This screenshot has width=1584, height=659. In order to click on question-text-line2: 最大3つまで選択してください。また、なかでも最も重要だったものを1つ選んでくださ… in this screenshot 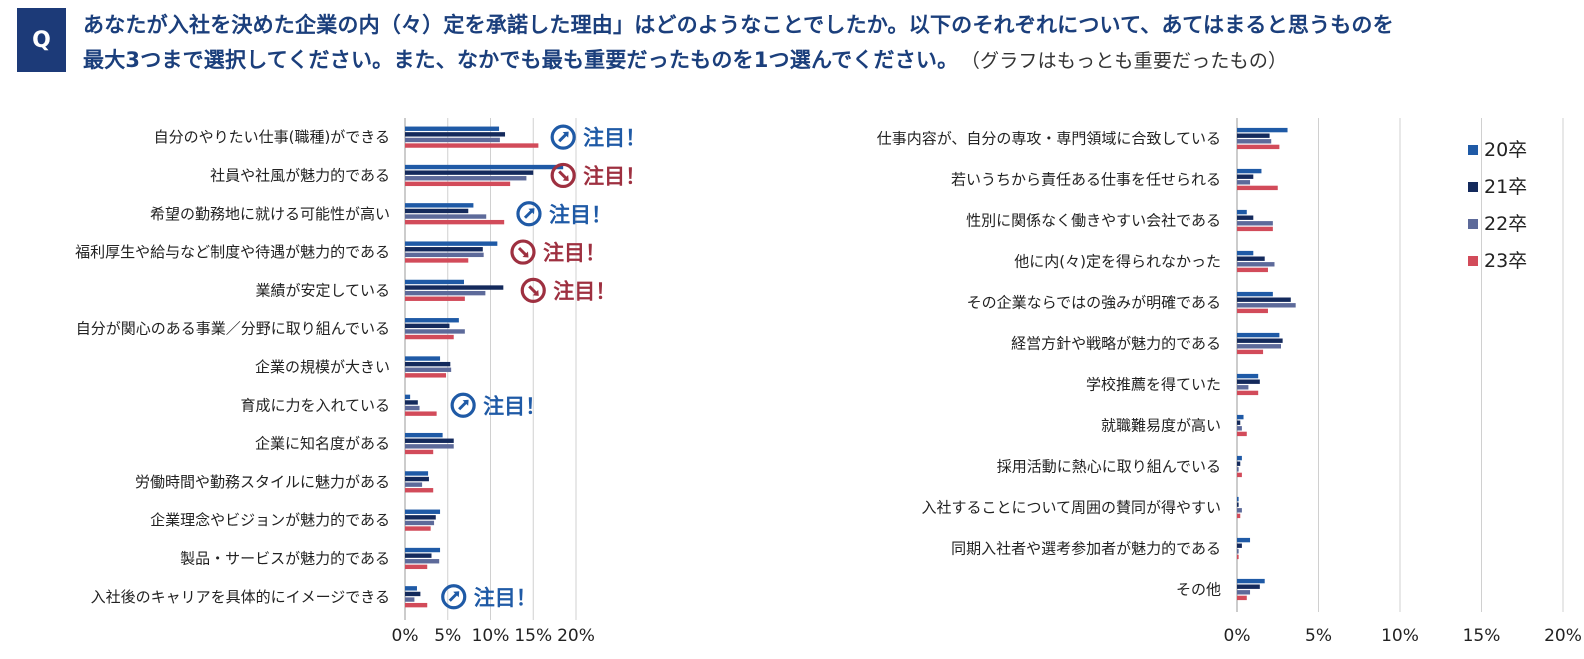, I will do `click(685, 59)`.